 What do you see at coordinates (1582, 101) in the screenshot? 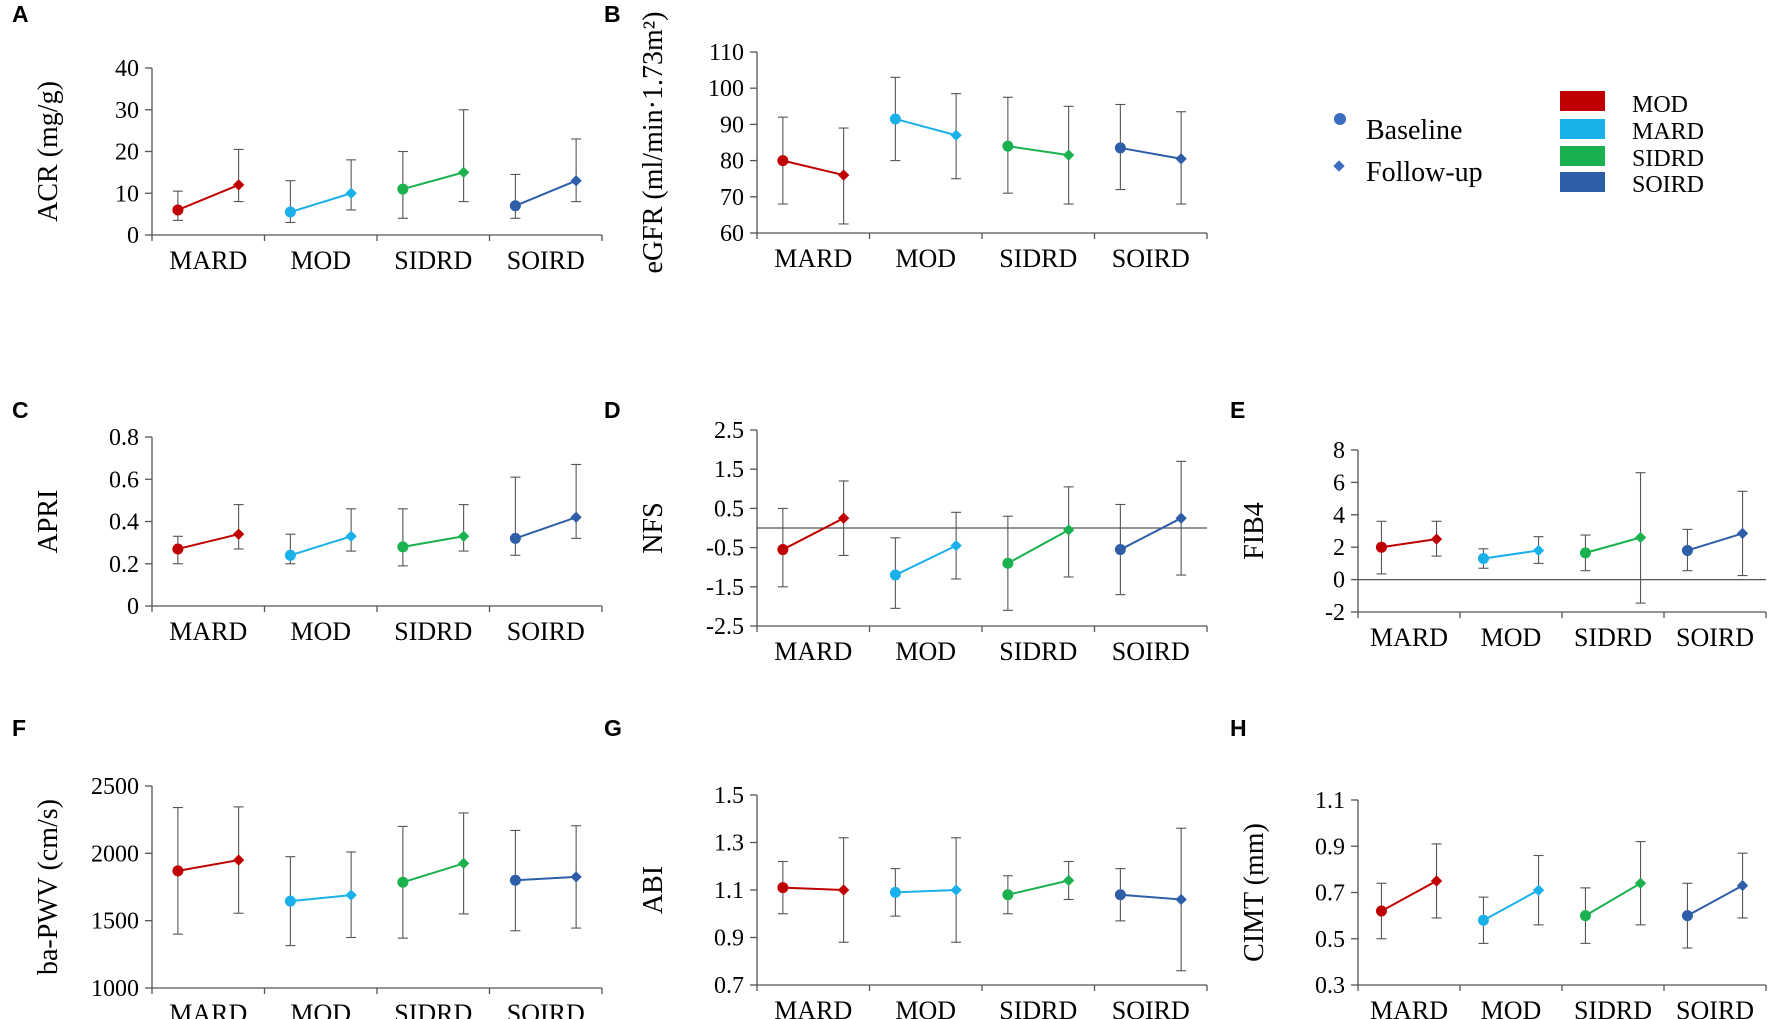
I see `legend-swatch-mod` at bounding box center [1582, 101].